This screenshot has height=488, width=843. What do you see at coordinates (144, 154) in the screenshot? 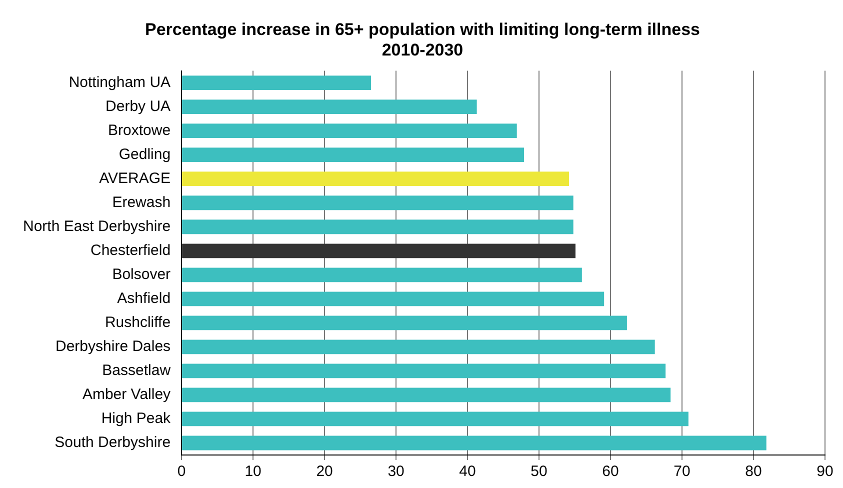
I see `y-tick-label: Gedling` at bounding box center [144, 154].